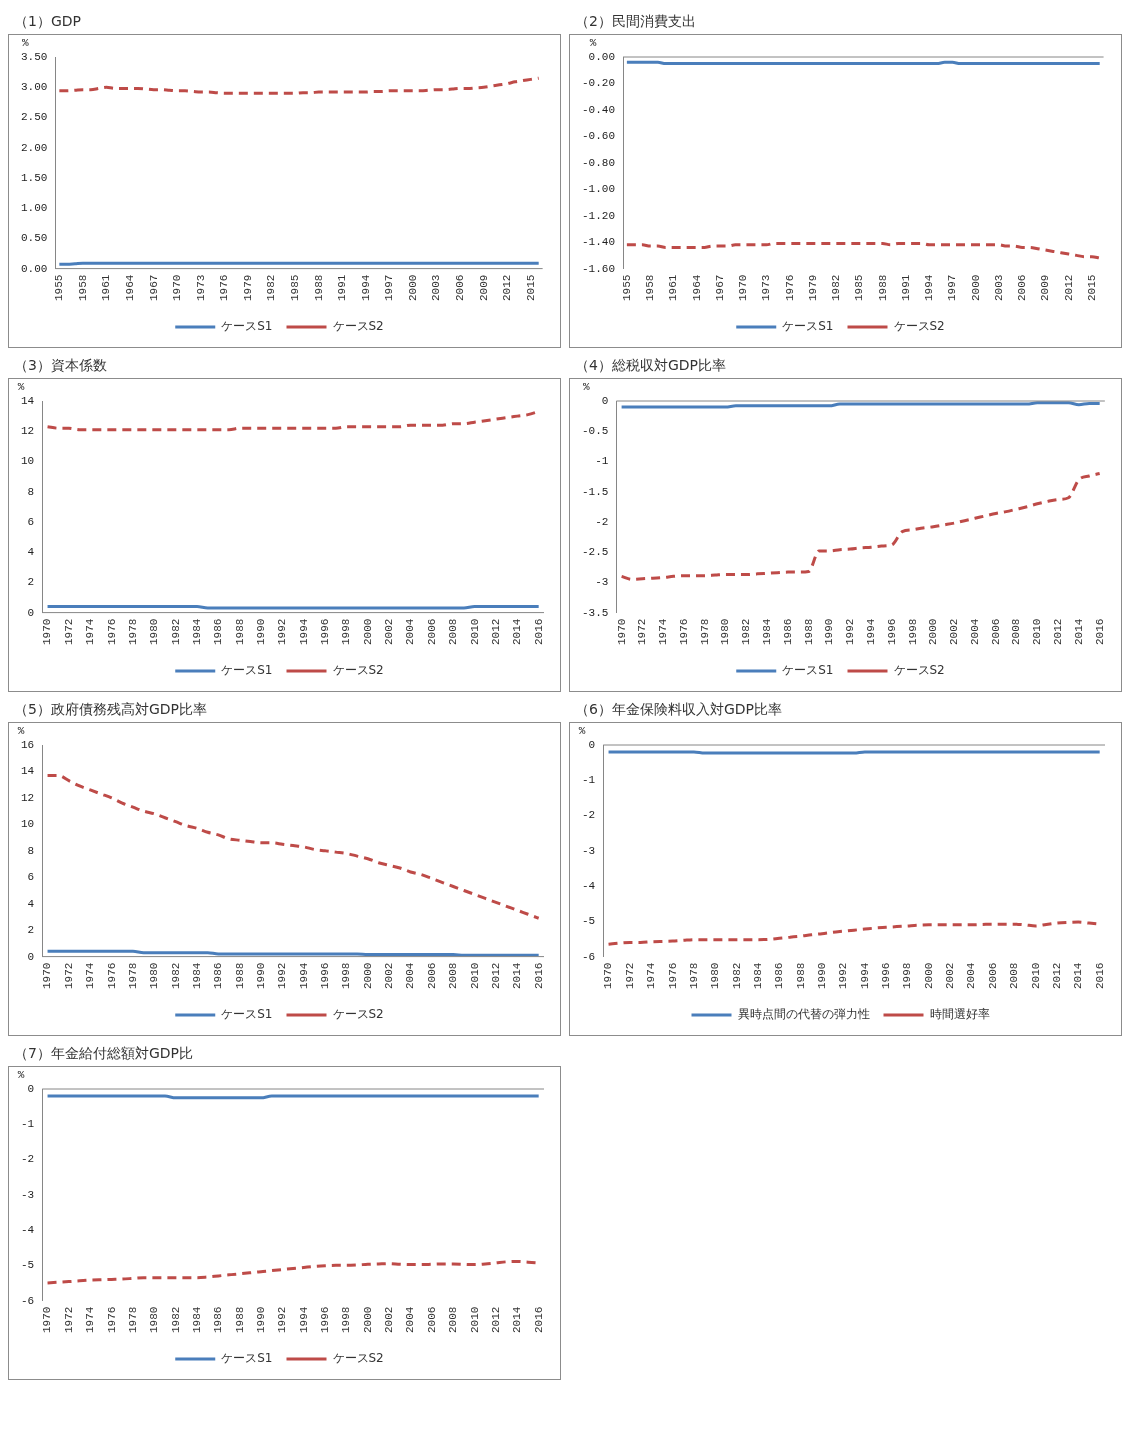 This screenshot has width=1132, height=1437. Describe the element at coordinates (34, 56) in the screenshot. I see `y-tick-label: 3.50` at that location.